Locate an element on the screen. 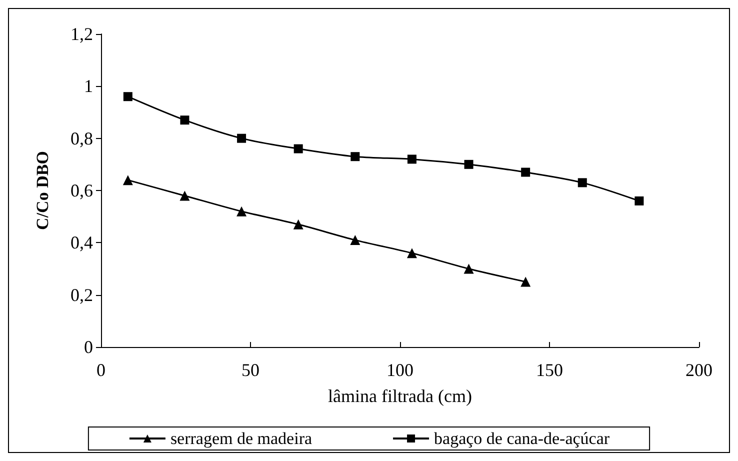 The image size is (738, 461). y-tick-label: 0,6 is located at coordinates (81, 190).